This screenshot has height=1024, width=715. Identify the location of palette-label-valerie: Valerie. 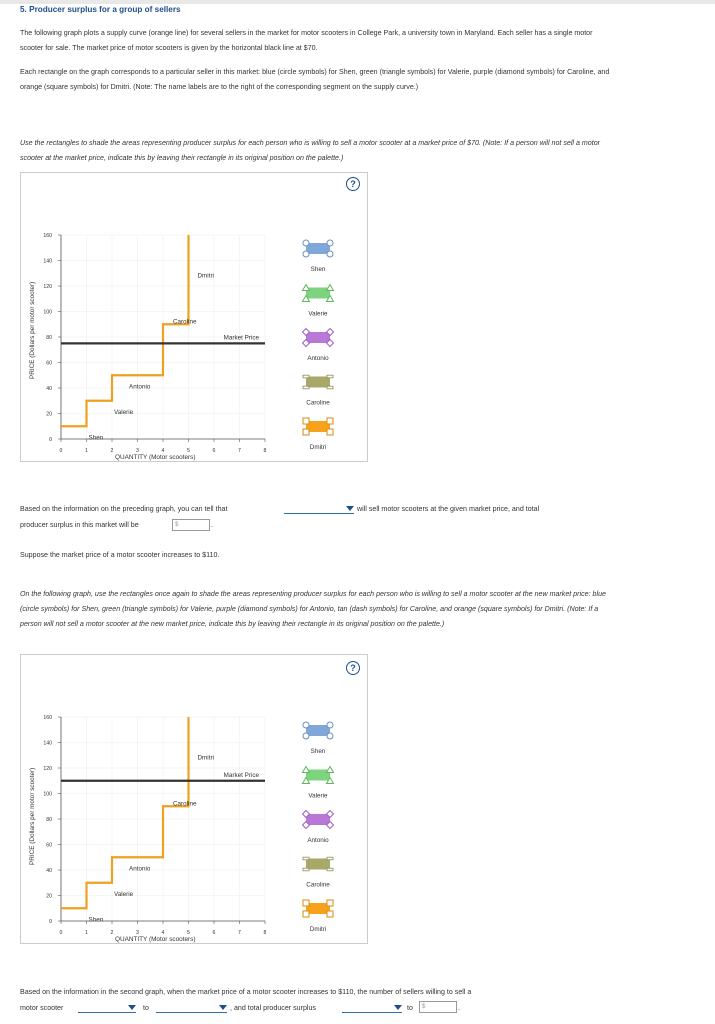
(318, 796).